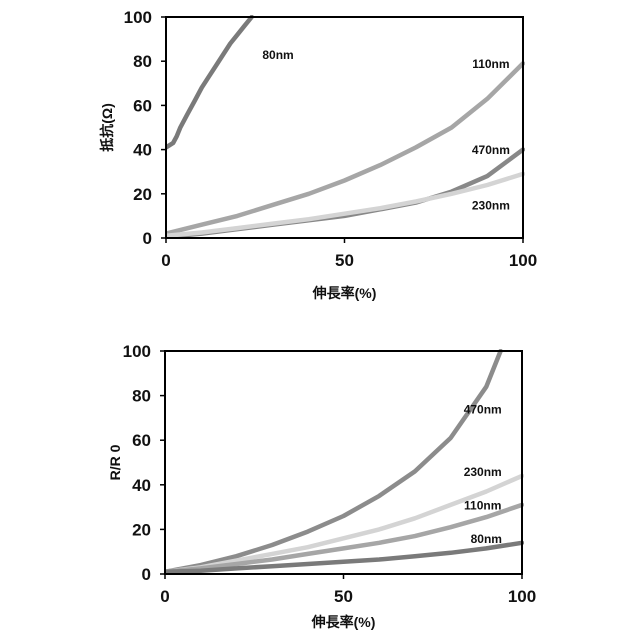  Describe the element at coordinates (209, 82) in the screenshot. I see `series-line-80nm` at that location.